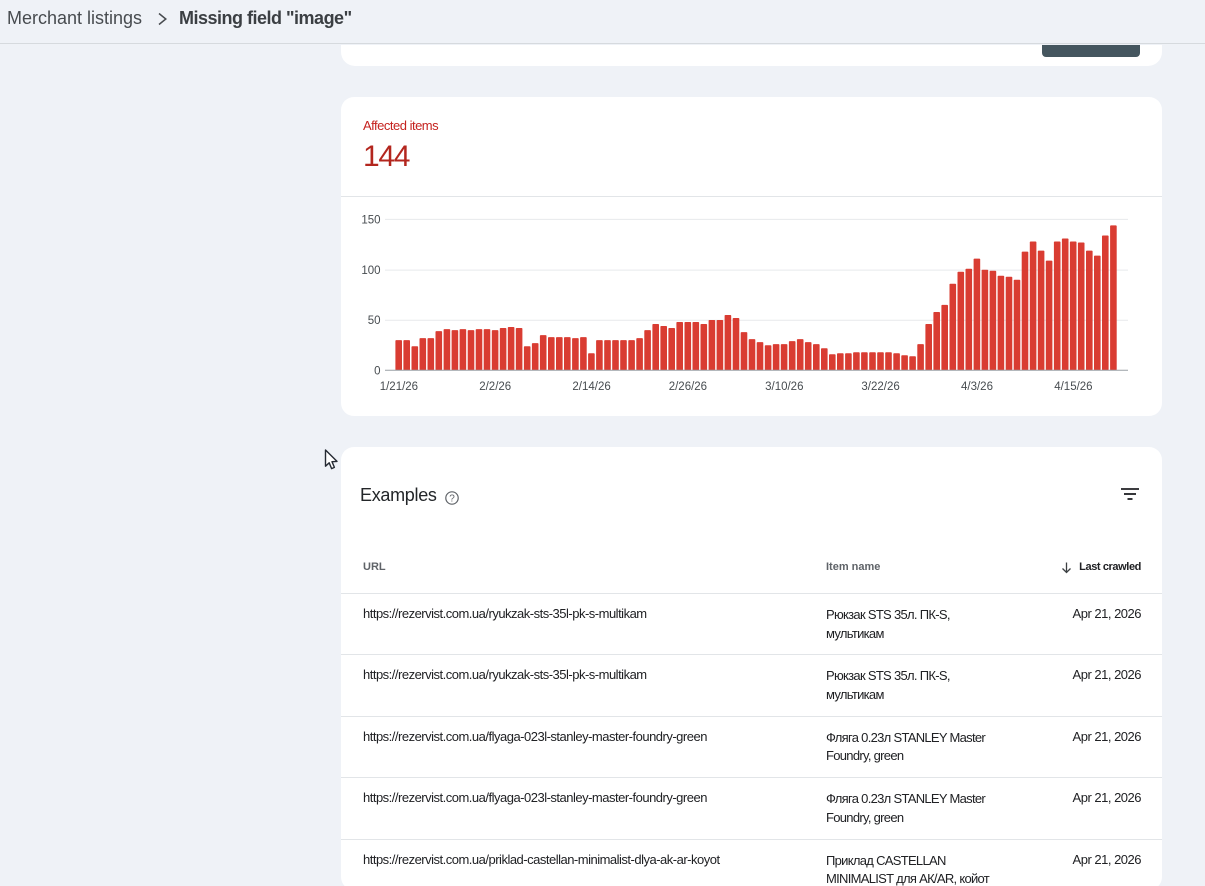 This screenshot has width=1205, height=886. I want to click on svg-text: 100, so click(370, 271).